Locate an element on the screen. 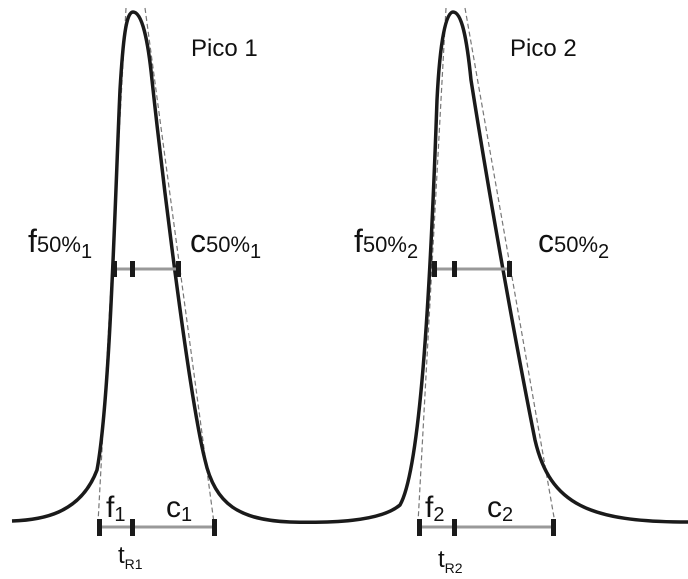 The width and height of the screenshot is (688, 579). tail-base-label-2: c2 is located at coordinates (500, 508).